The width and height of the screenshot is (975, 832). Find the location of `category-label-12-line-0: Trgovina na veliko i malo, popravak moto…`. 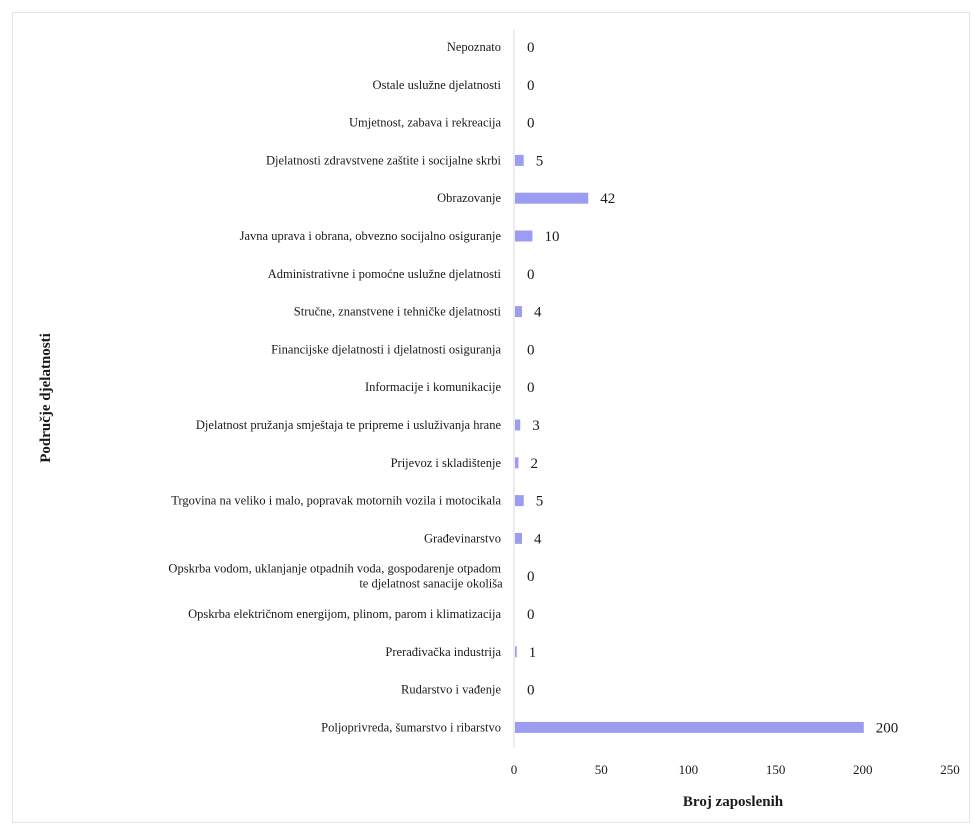

category-label-12-line-0: Trgovina na veliko i malo, popravak moto… is located at coordinates (336, 501).